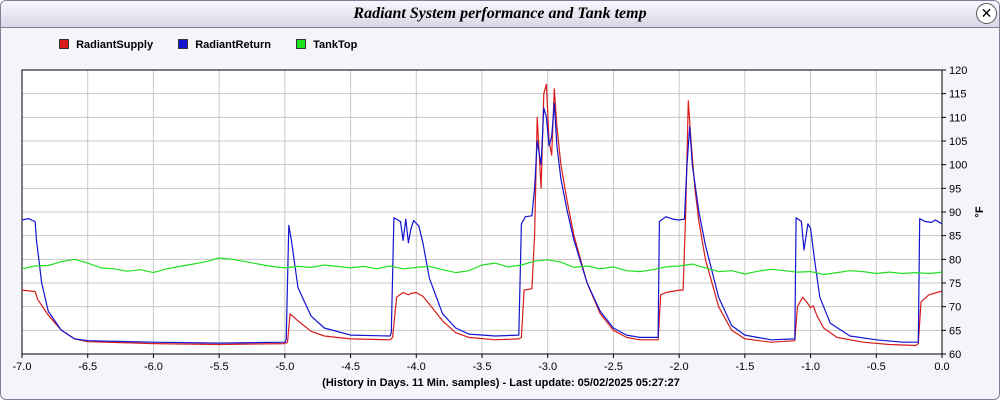 The image size is (1000, 400). What do you see at coordinates (876, 367) in the screenshot?
I see `x-tick-label: -0.5` at bounding box center [876, 367].